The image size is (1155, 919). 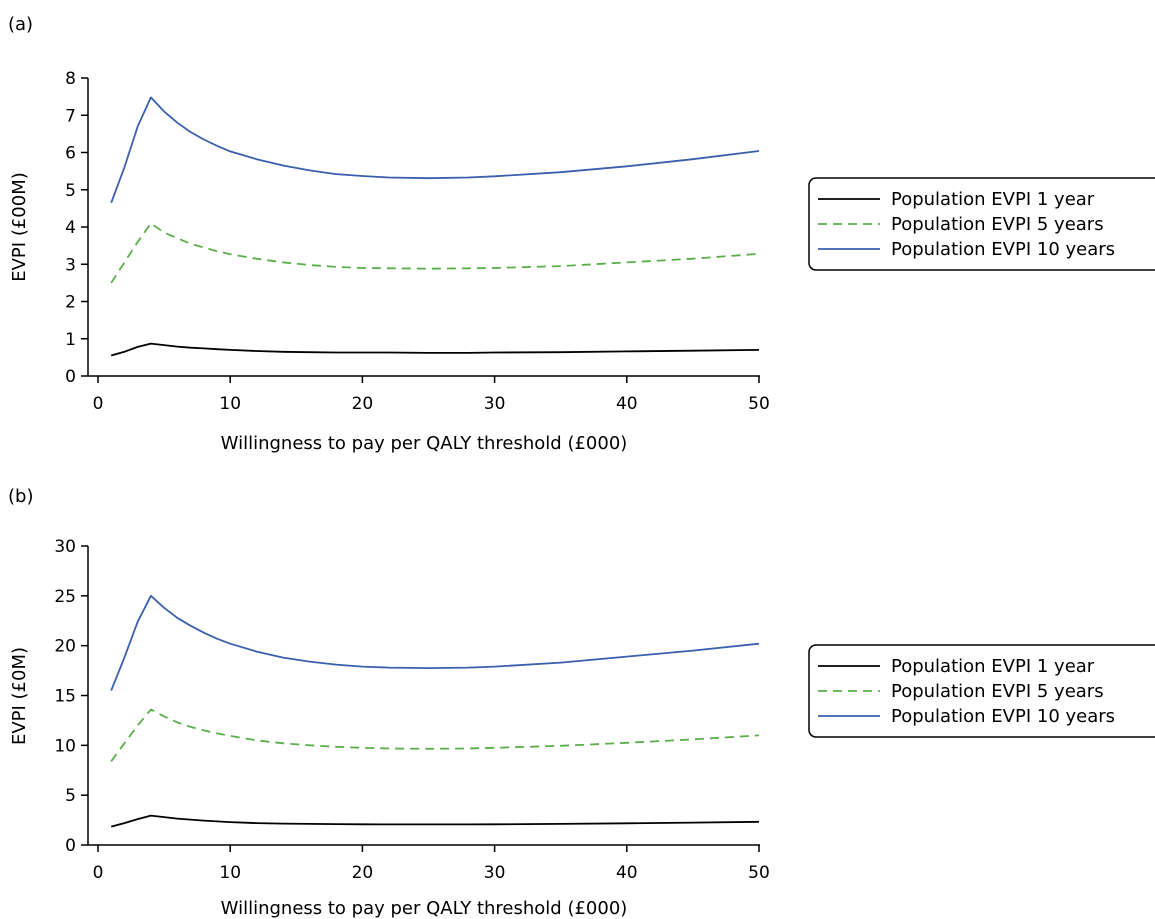 I want to click on y-tick-label-b-15: 15, so click(x=65, y=697).